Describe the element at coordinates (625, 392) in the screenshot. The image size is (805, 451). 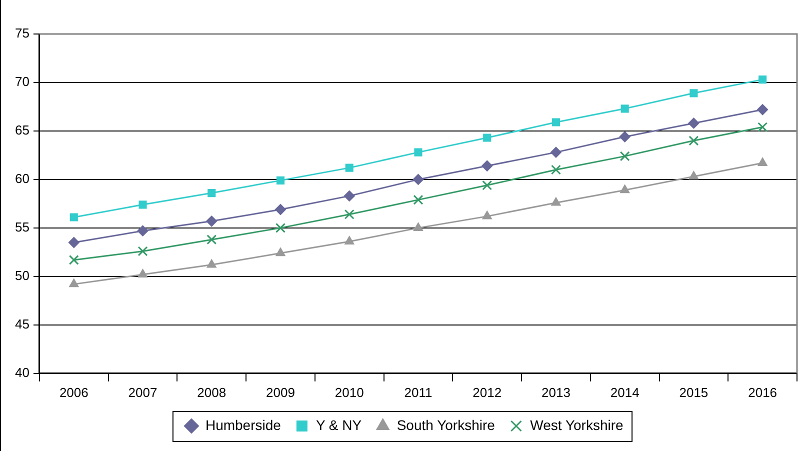
I see `x-tick-label: 2014` at that location.